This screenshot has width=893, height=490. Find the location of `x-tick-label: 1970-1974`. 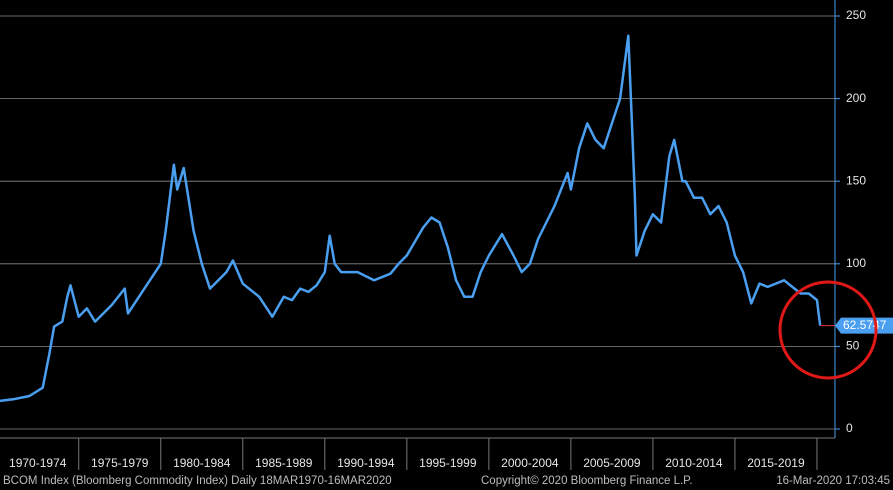

x-tick-label: 1970-1974 is located at coordinates (38, 463).